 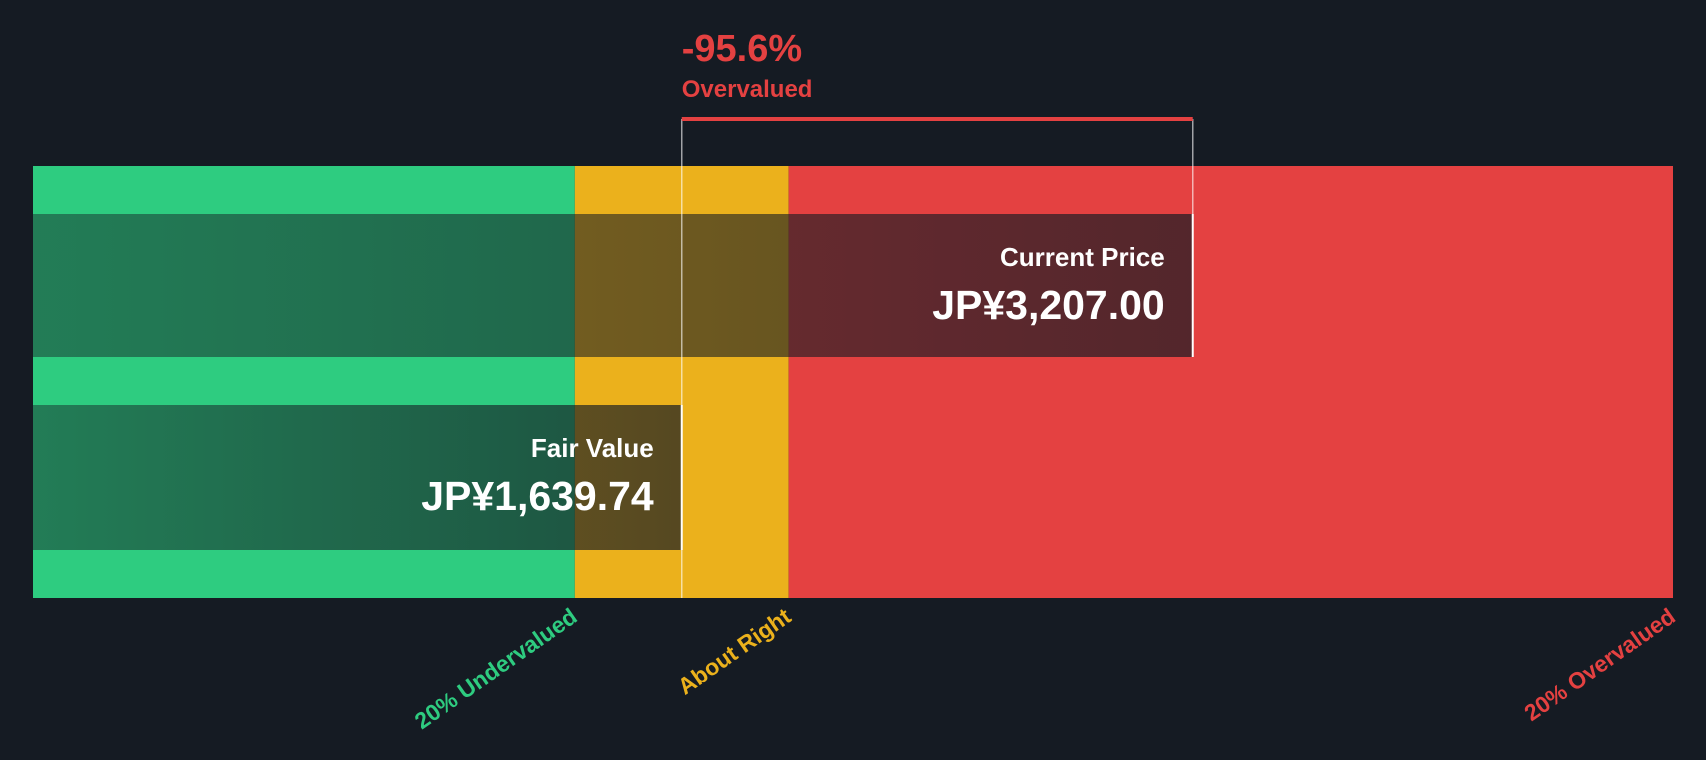 I want to click on value-label: JP¥1,639.74, so click(x=537, y=496).